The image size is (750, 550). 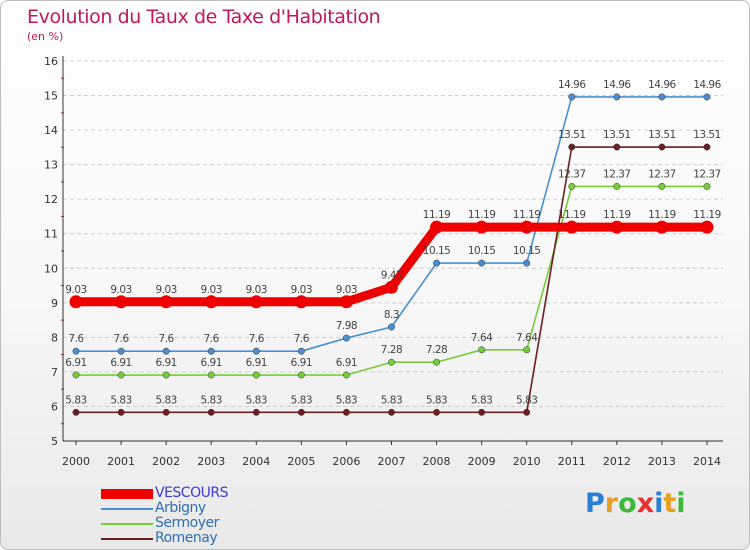 I want to click on y-tick-label: 7, so click(x=54, y=372).